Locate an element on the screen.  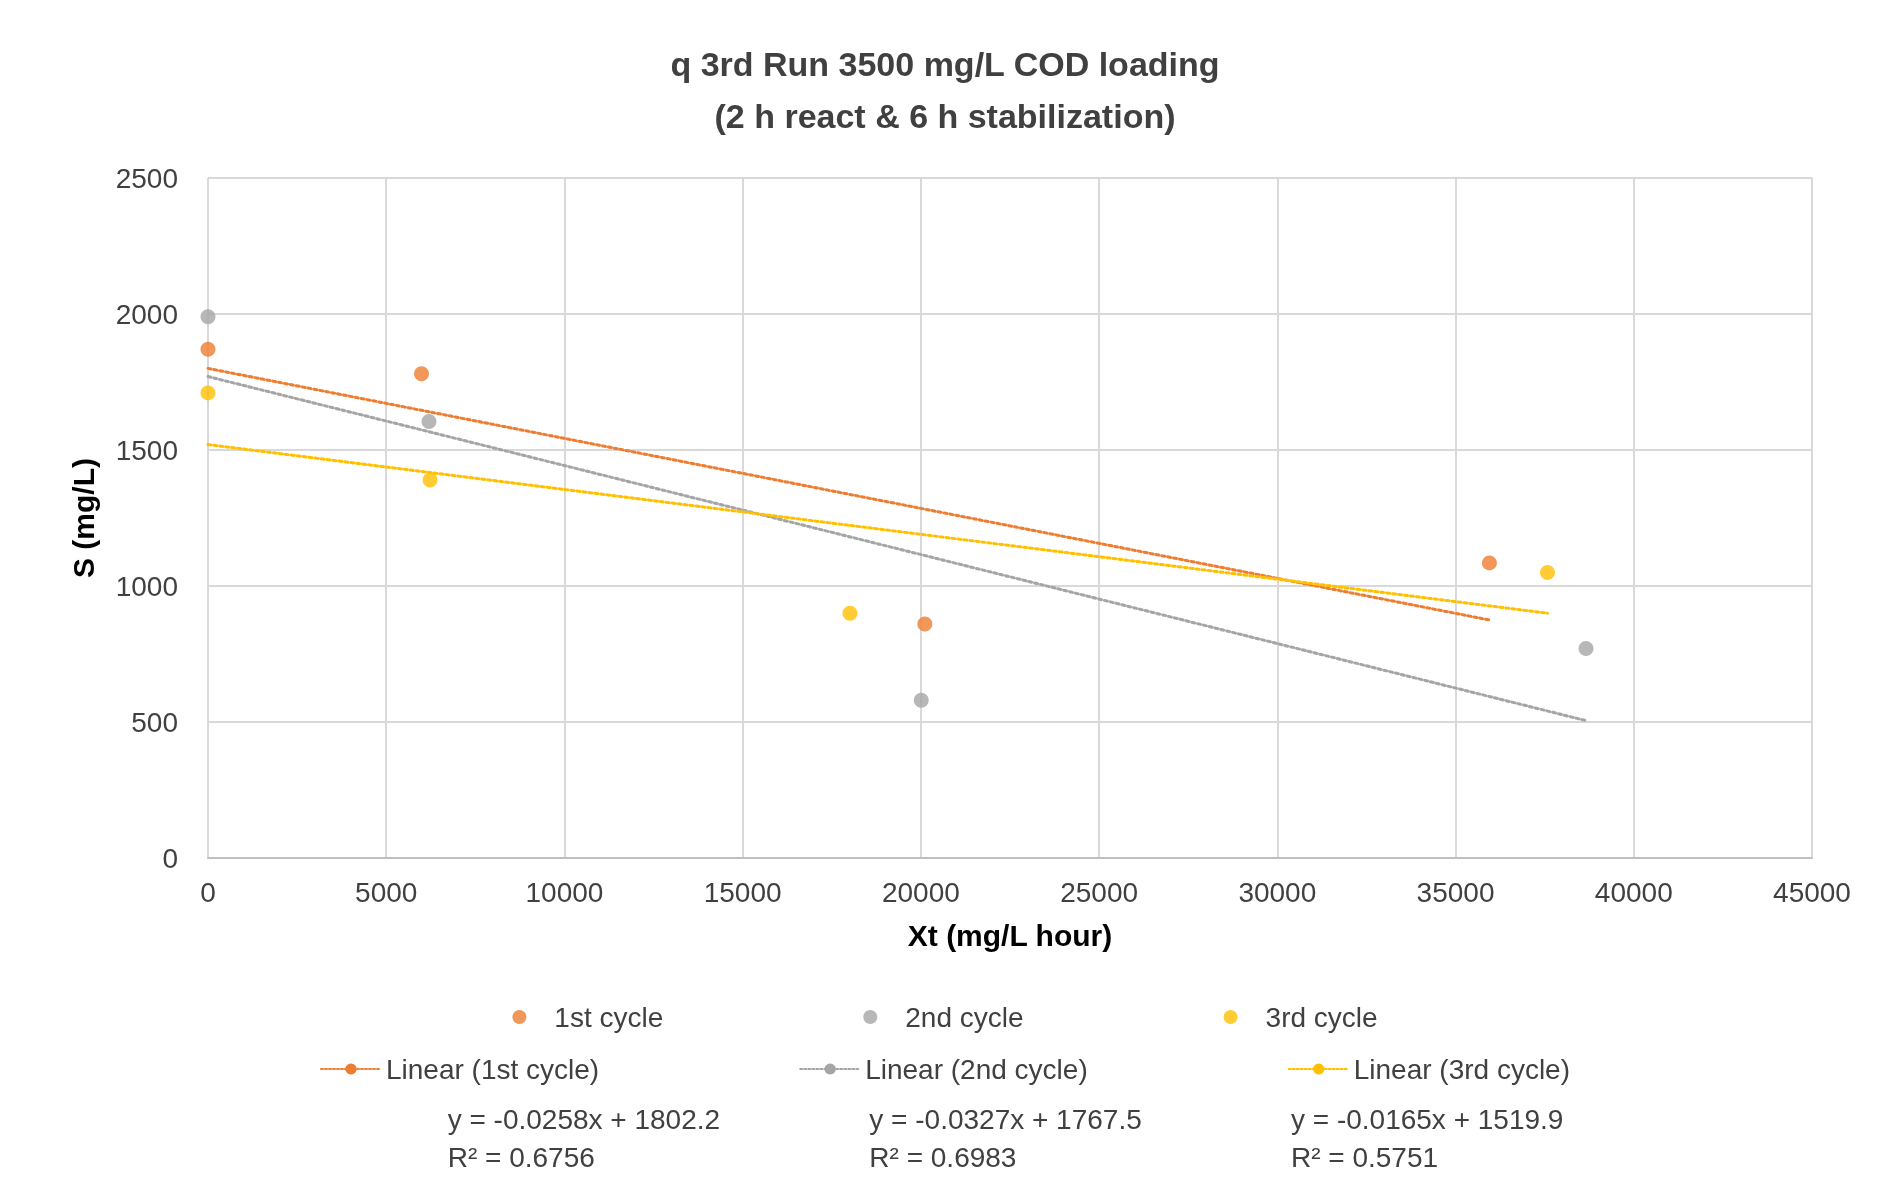
legend-label: Linear (3rd cycle) is located at coordinates (1462, 1069).